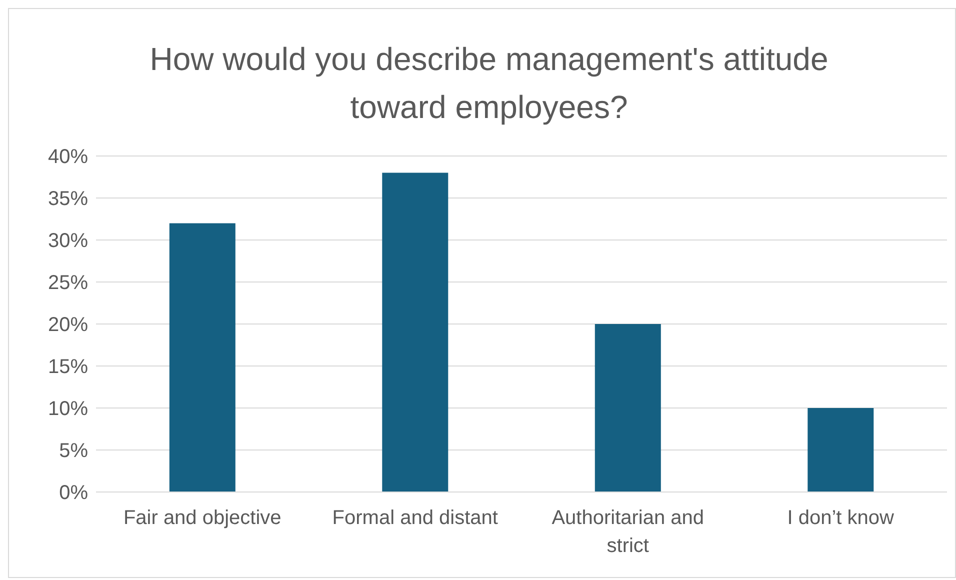 This screenshot has height=580, width=956. What do you see at coordinates (68, 409) in the screenshot?
I see `y-tick-label: 10%` at bounding box center [68, 409].